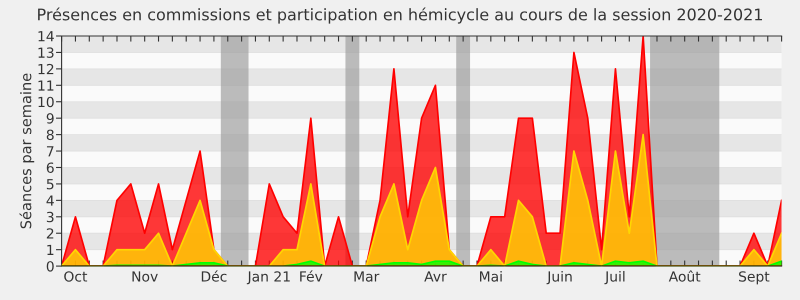 This screenshot has height=300, width=800. Describe the element at coordinates (559, 277) in the screenshot. I see `x-tick-label: Juin` at that location.